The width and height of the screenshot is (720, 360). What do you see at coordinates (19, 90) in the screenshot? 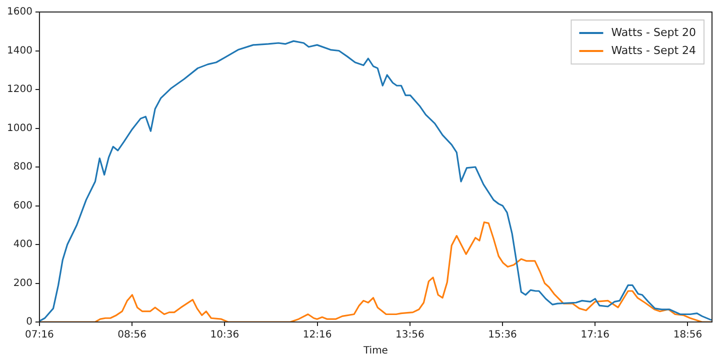
I see `y-tick-label: 1200` at bounding box center [19, 90].